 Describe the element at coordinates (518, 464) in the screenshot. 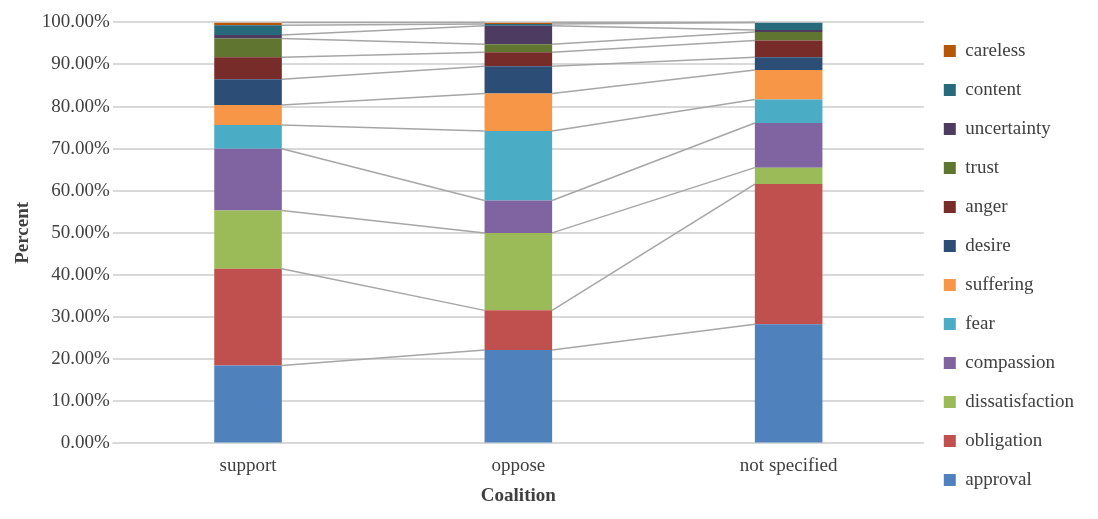

I see `x-tick-label: oppose` at that location.